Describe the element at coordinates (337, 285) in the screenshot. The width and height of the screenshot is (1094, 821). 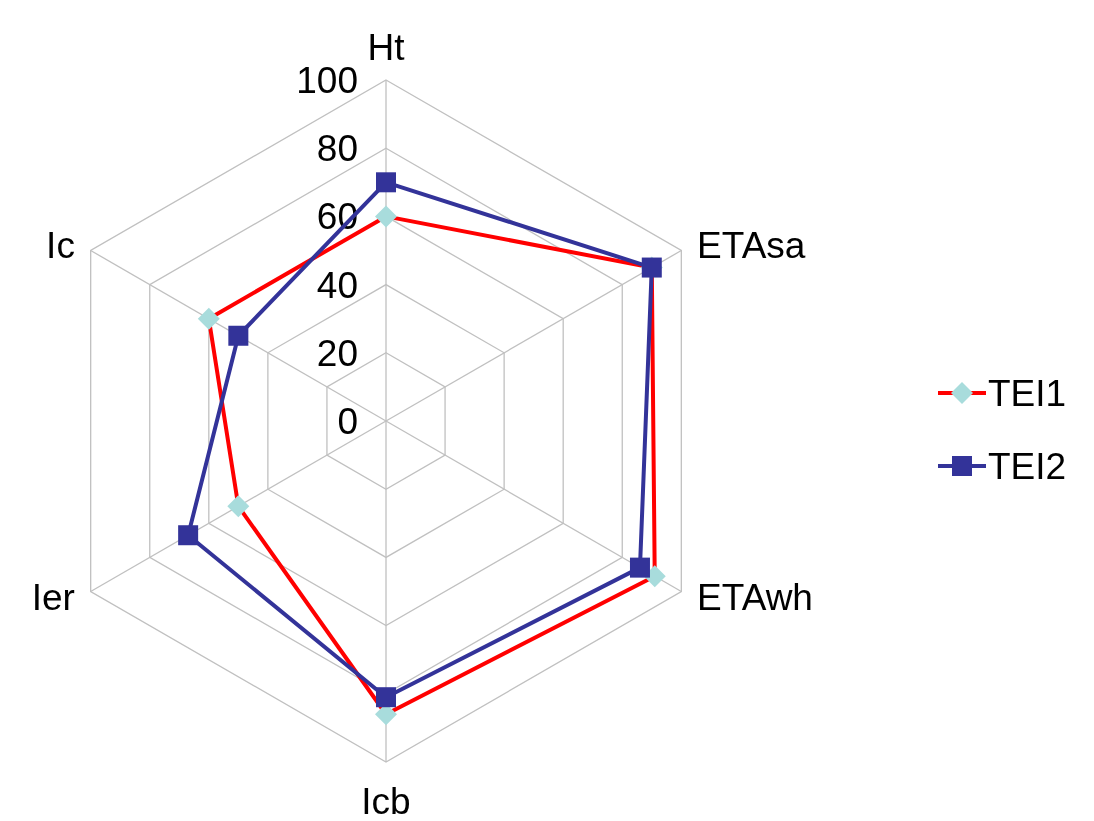
I see `y-tick-label: 40` at that location.